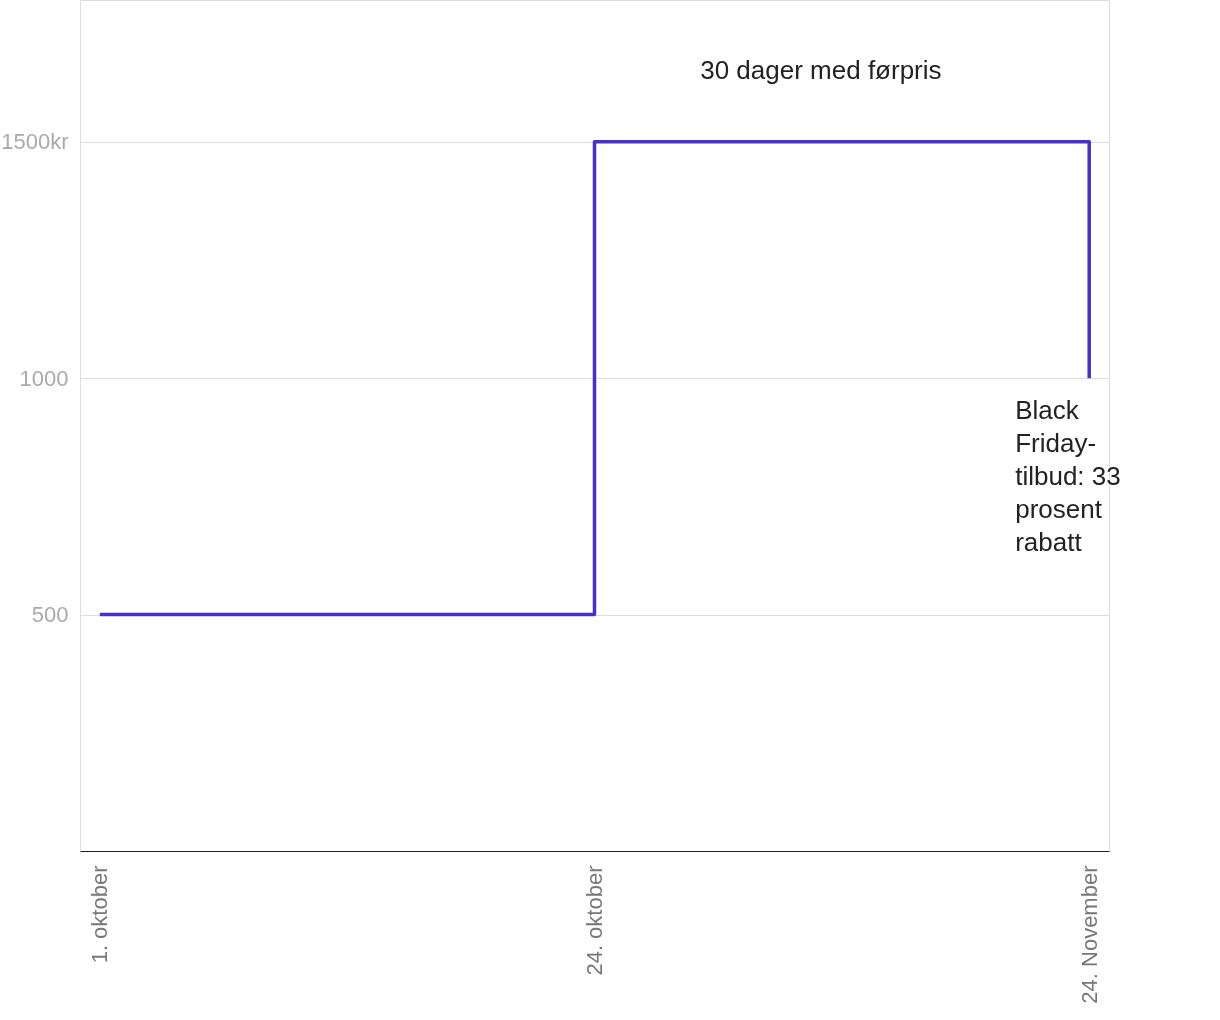 Image resolution: width=1220 pixels, height=1020 pixels. Describe the element at coordinates (1089, 934) in the screenshot. I see `x-tick-label: 24. November` at that location.